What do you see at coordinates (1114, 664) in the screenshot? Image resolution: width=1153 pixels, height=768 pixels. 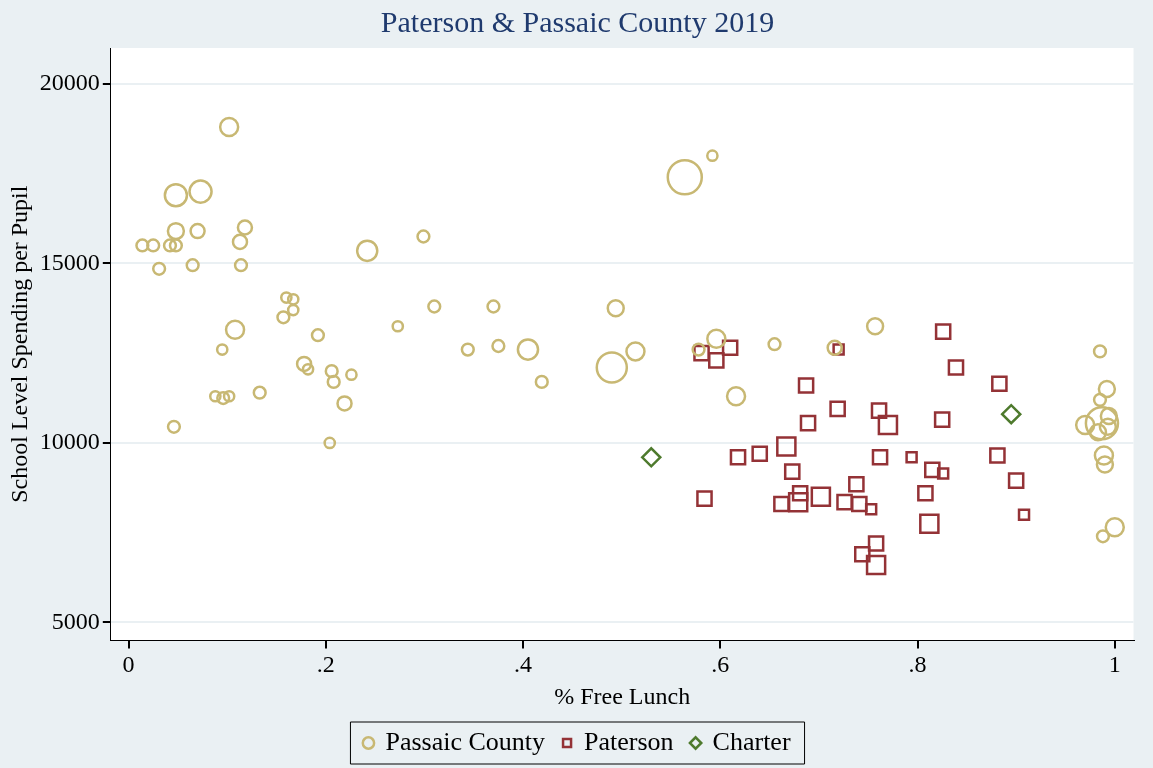 I see `x-tick-label: 1` at bounding box center [1114, 664].